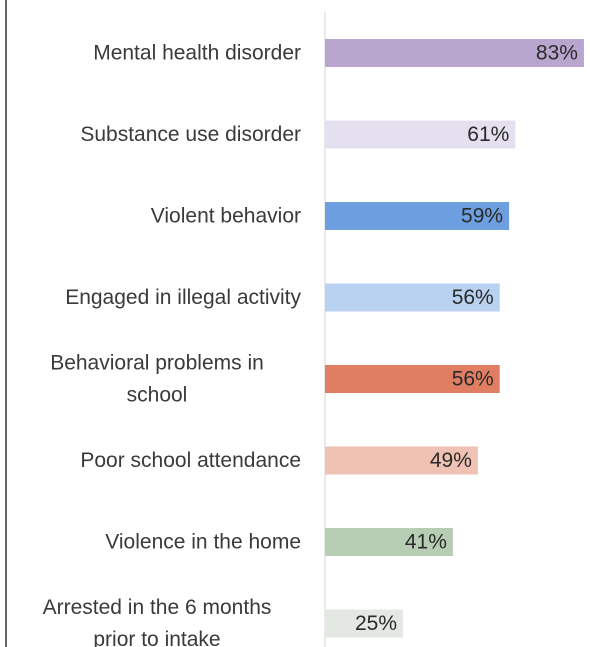  Describe the element at coordinates (451, 460) in the screenshot. I see `bar-value-label: 49%` at that location.